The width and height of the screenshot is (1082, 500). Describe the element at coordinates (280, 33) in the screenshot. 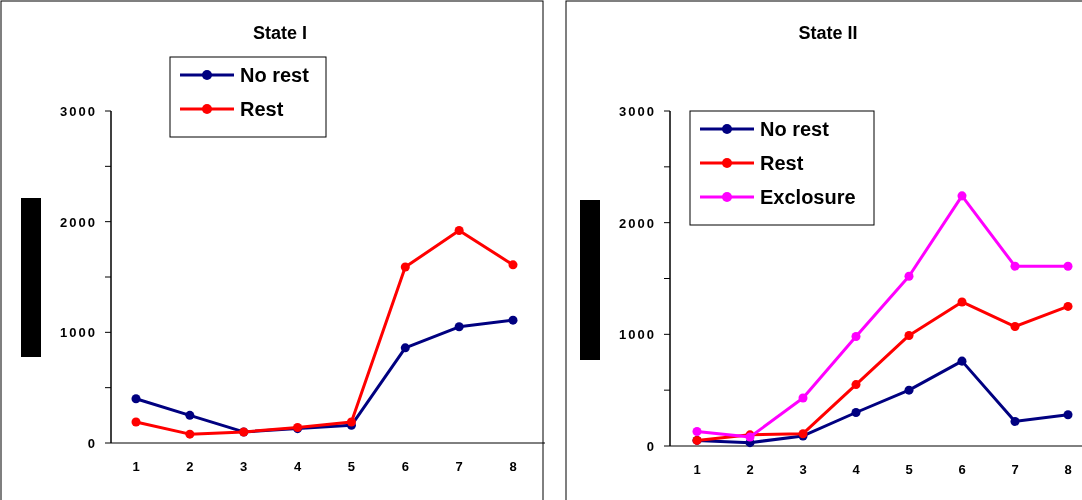

I see `chart-title: State I` at that location.